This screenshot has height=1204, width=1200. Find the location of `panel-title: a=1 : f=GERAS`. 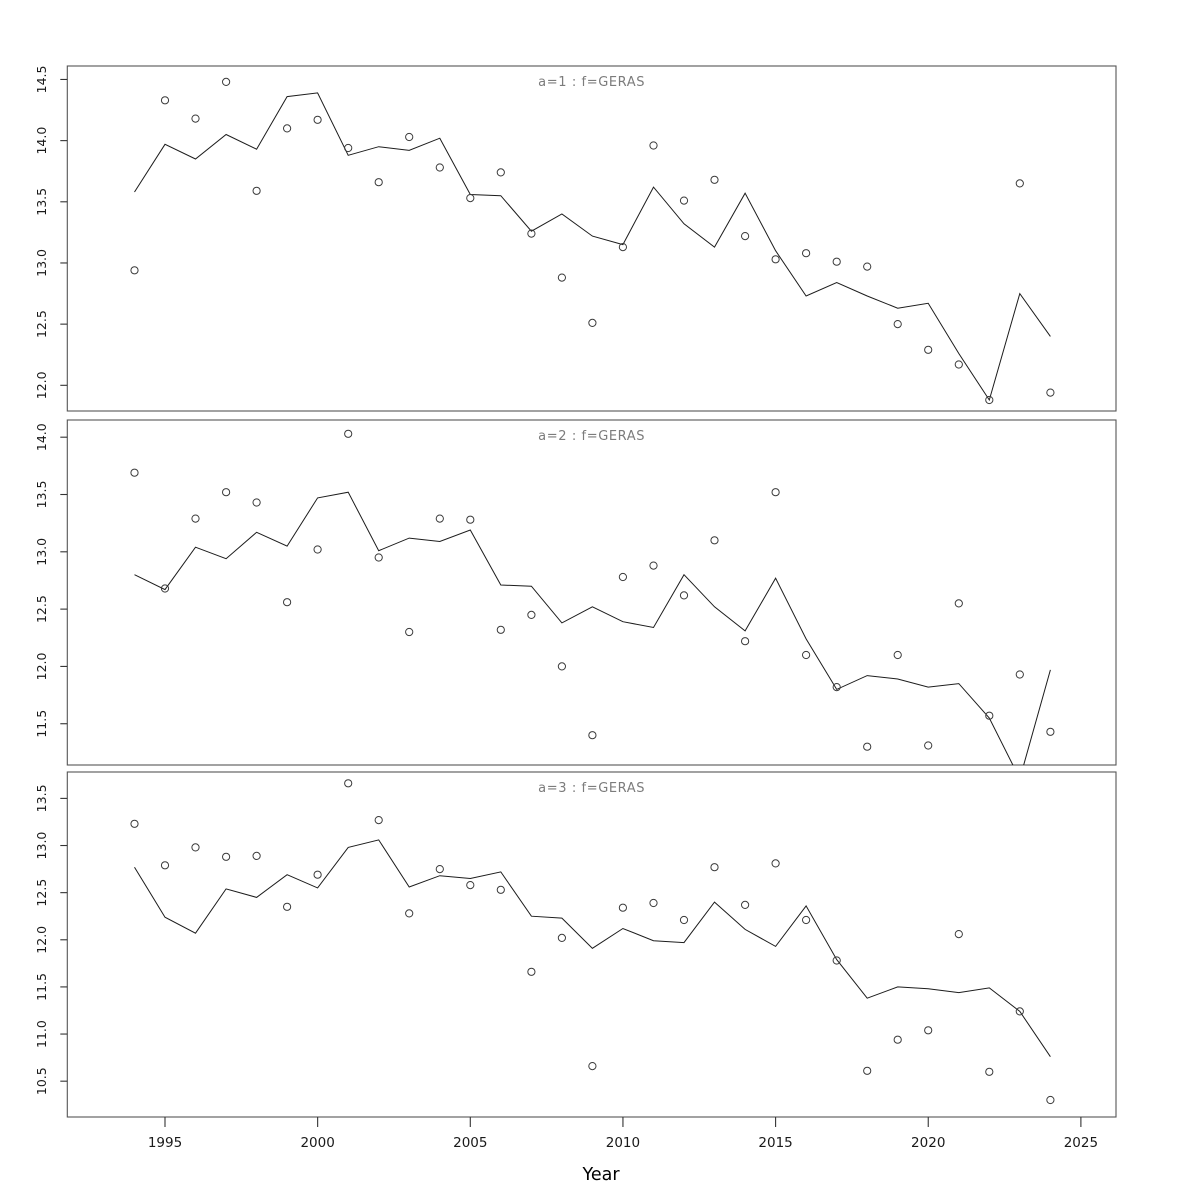

panel-title: a=1 : f=GERAS is located at coordinates (591, 82).